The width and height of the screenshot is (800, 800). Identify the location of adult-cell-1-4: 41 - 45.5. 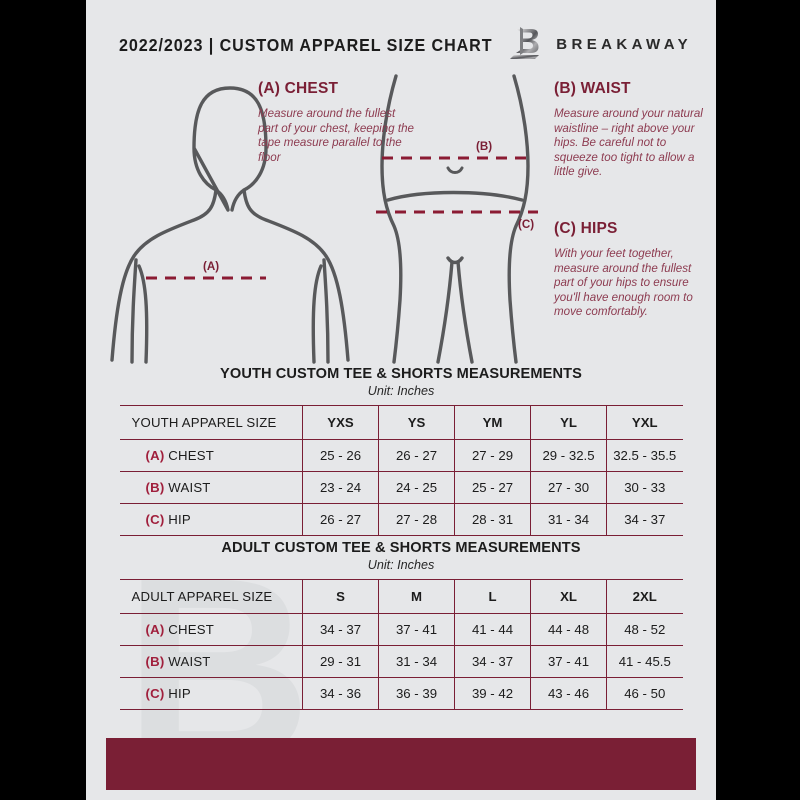
(644, 661).